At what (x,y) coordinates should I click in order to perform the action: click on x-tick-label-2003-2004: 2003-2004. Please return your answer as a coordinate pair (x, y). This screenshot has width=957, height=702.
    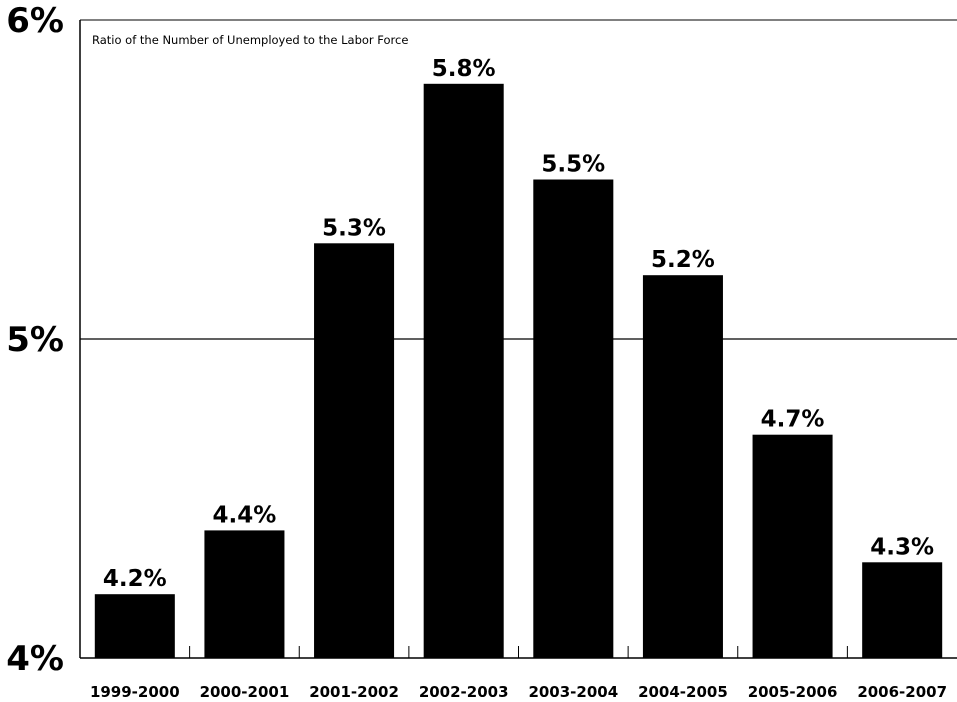
    Looking at the image, I should click on (573, 692).